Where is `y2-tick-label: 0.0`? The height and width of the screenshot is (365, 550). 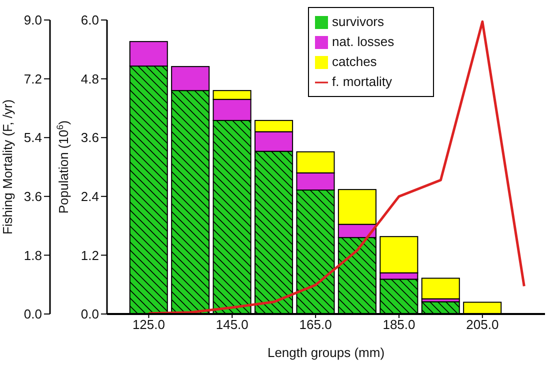 y2-tick-label: 0.0 is located at coordinates (33, 314).